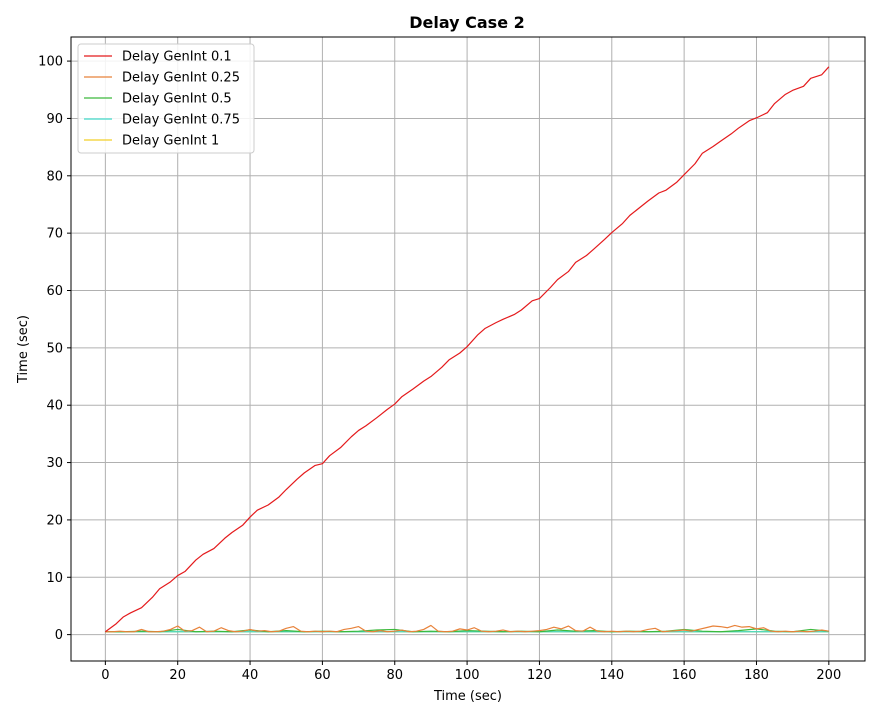  What do you see at coordinates (467, 675) in the screenshot?
I see `x-tick-label: 100` at bounding box center [467, 675].